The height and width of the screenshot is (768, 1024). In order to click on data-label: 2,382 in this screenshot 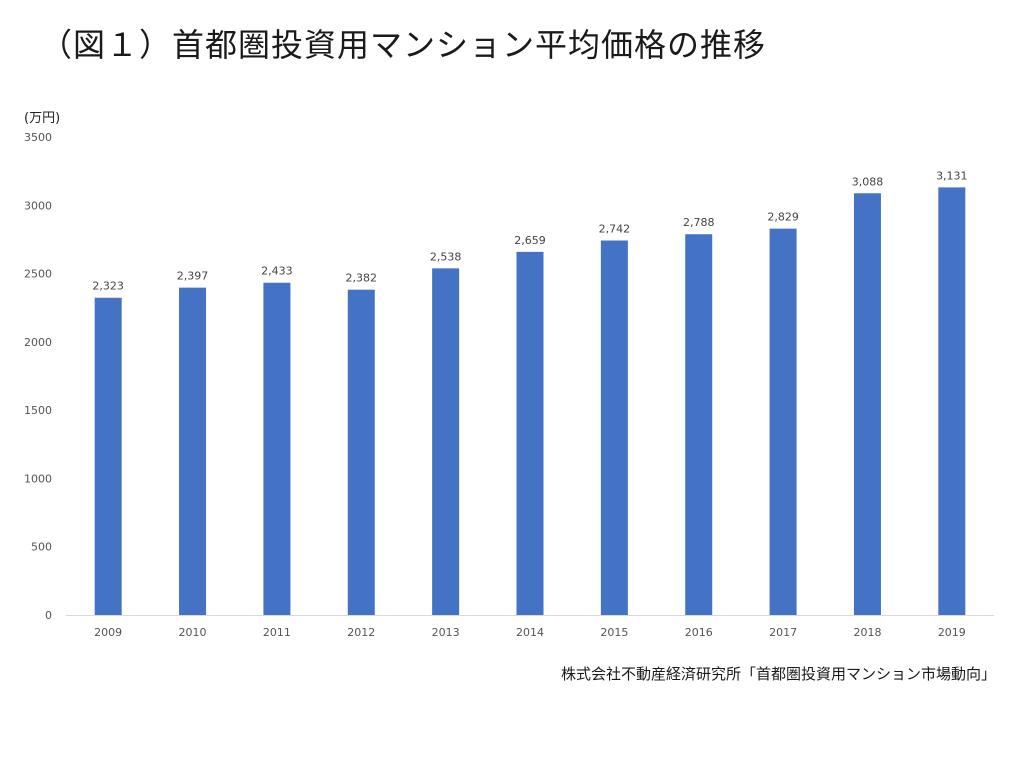, I will do `click(362, 278)`.